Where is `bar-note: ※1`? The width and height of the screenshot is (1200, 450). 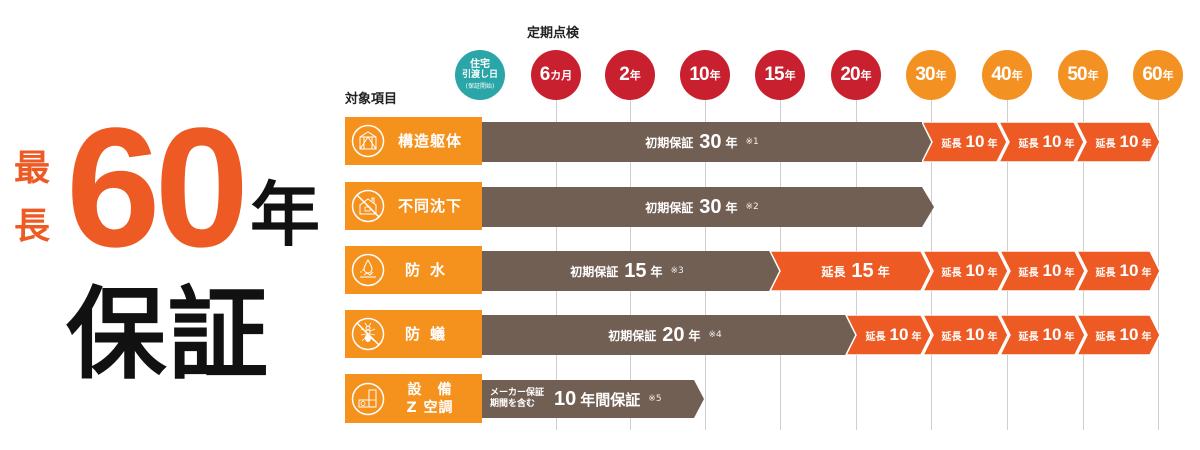 bar-note: ※1 is located at coordinates (752, 142).